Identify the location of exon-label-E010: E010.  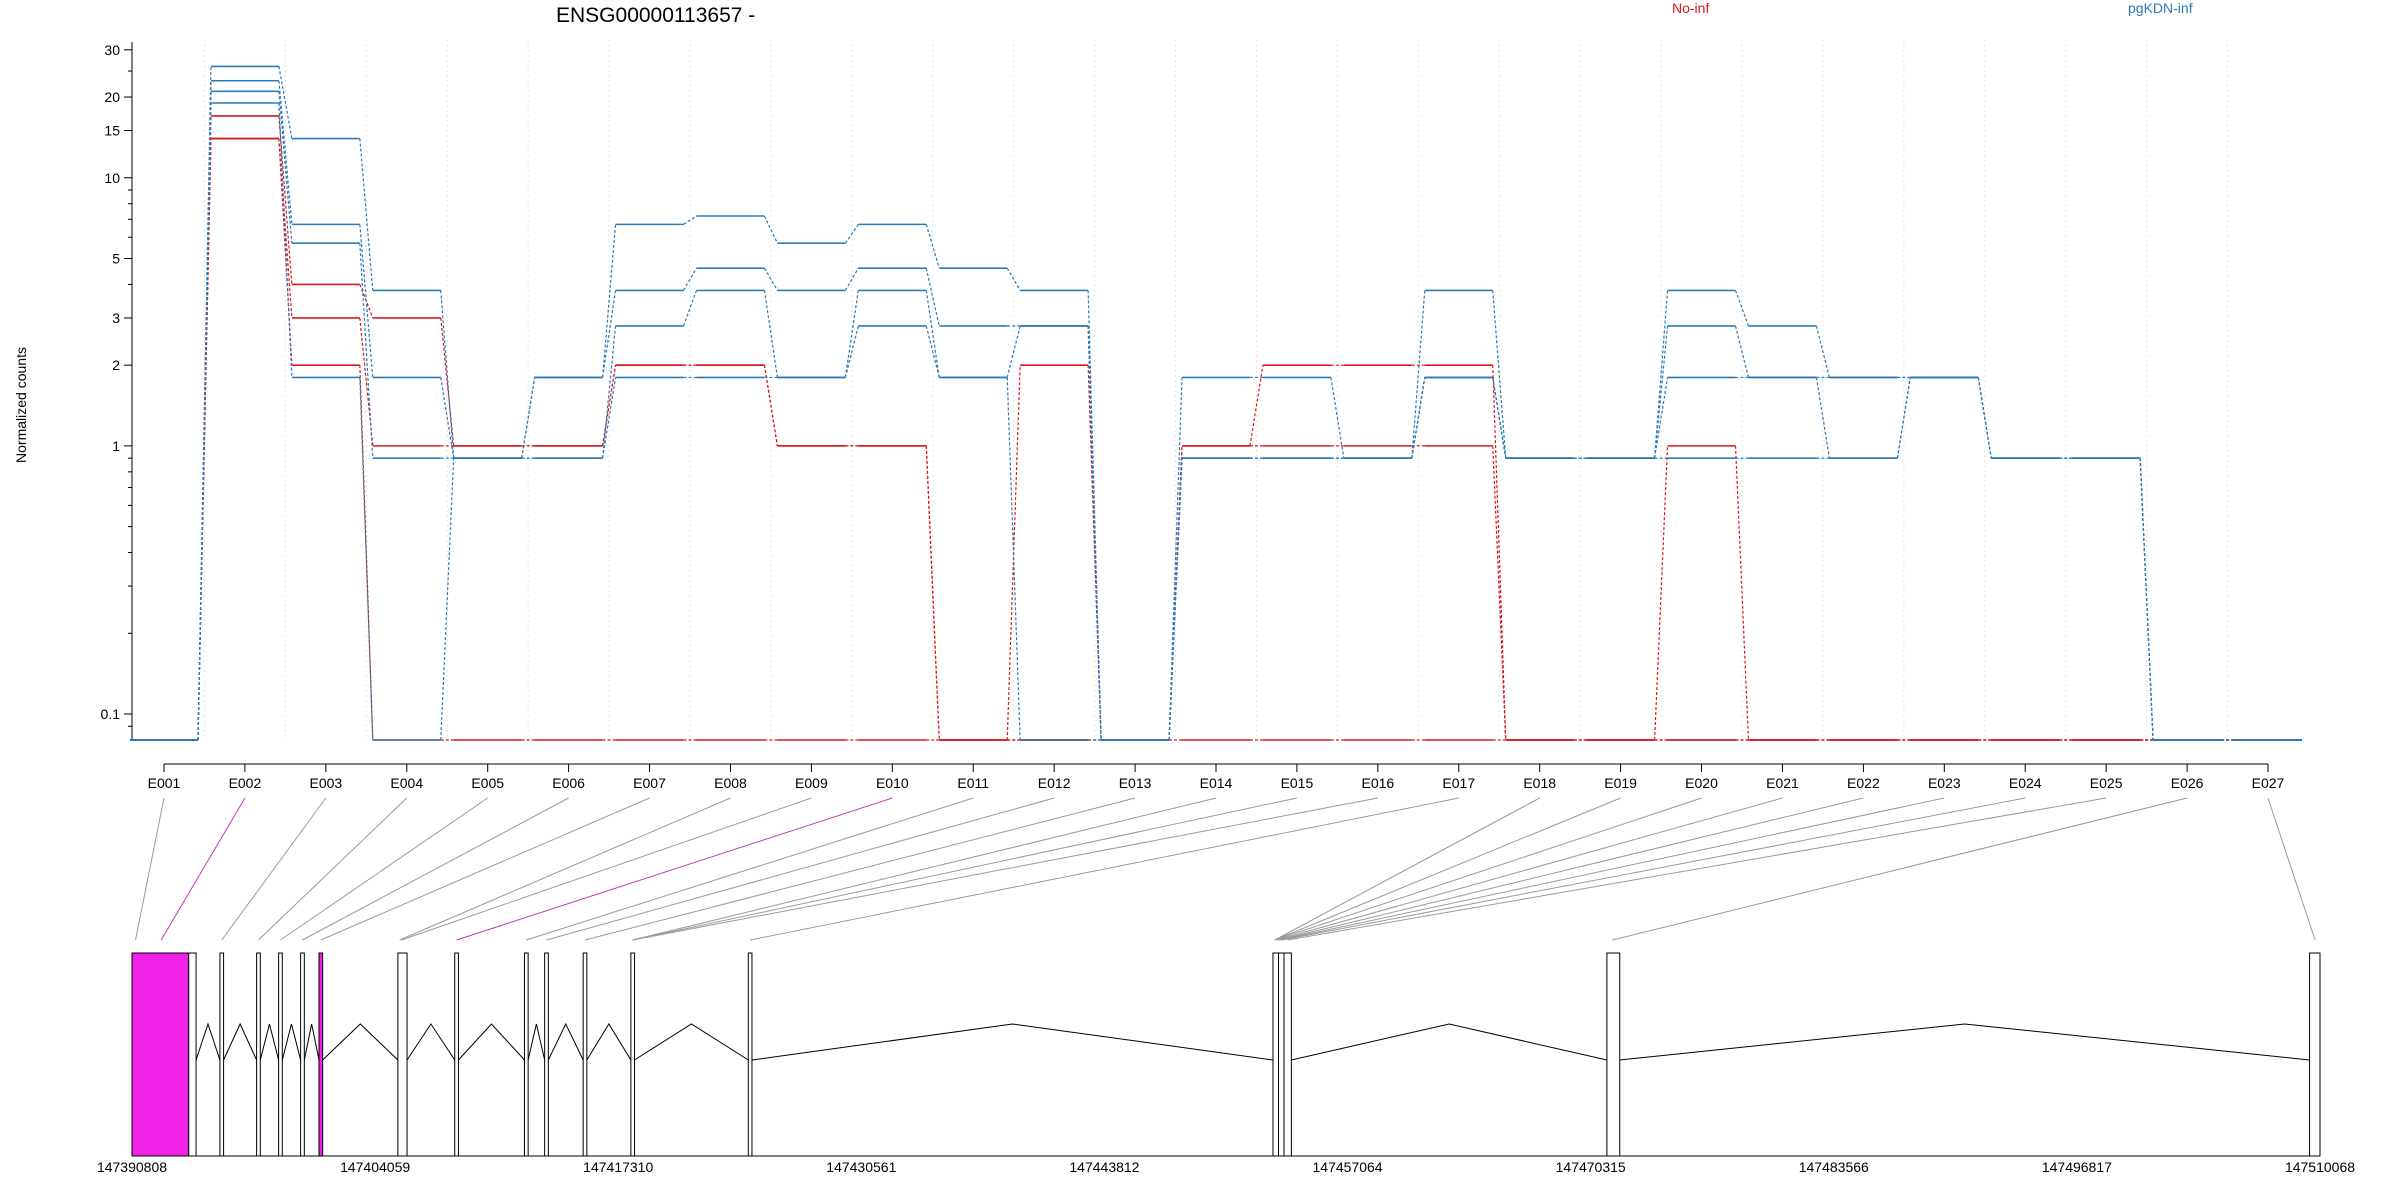
(892, 783).